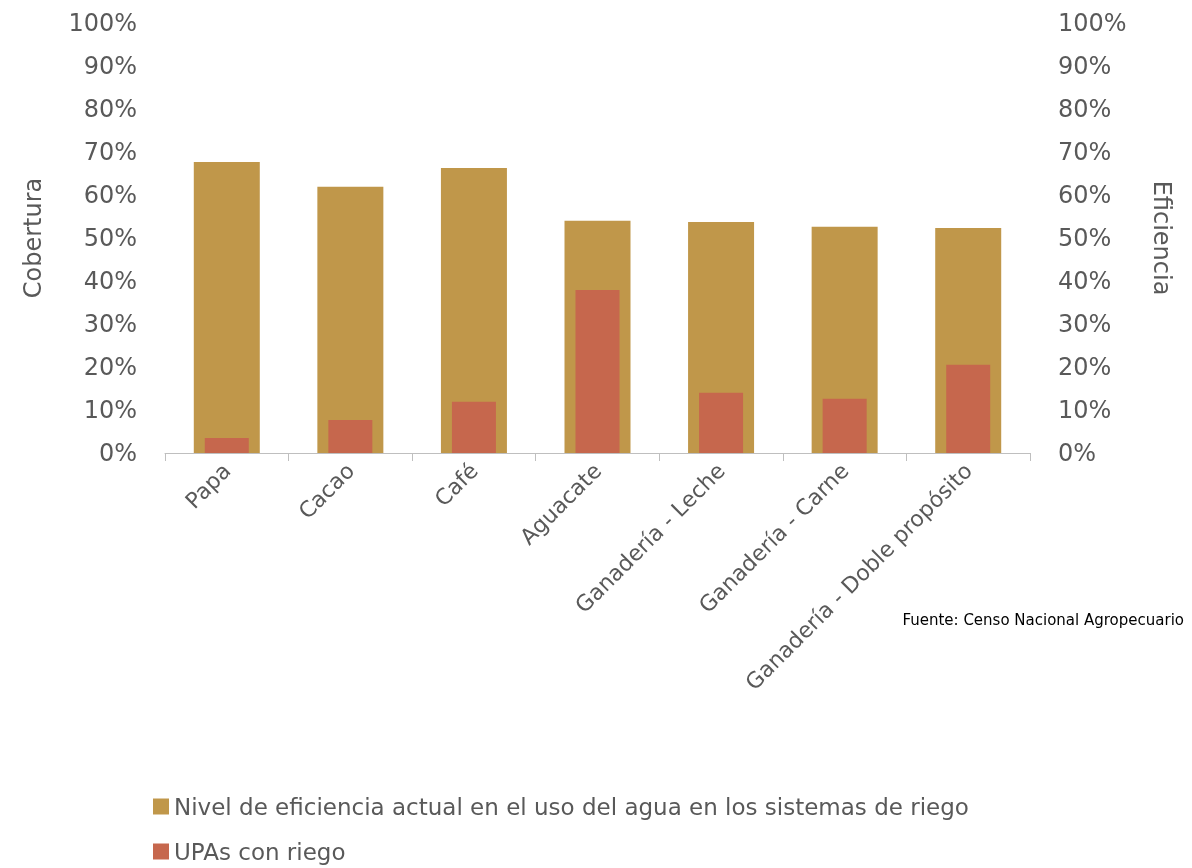 The width and height of the screenshot is (1192, 868). What do you see at coordinates (1085, 367) in the screenshot?
I see `y2-tick-label: 20%` at bounding box center [1085, 367].